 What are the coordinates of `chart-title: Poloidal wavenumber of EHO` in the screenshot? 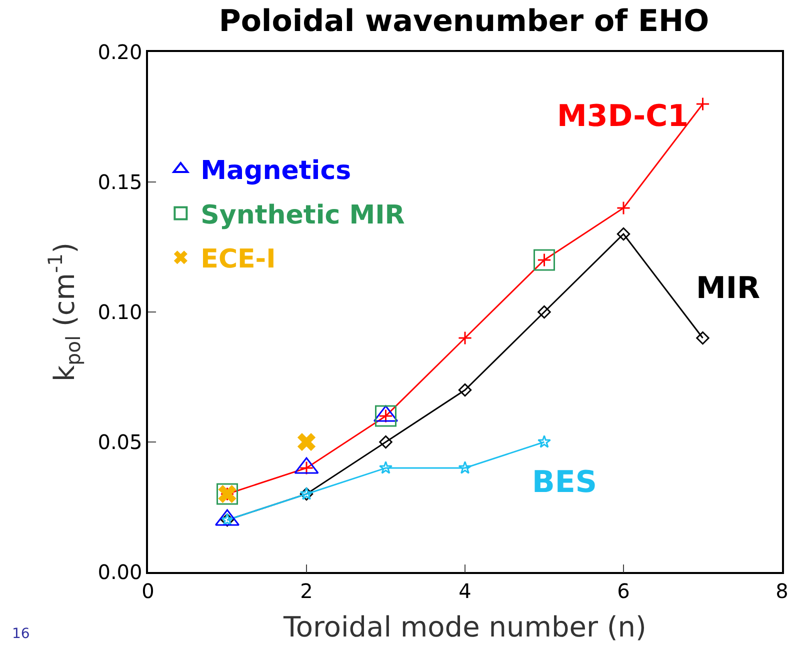 It's located at (464, 22).